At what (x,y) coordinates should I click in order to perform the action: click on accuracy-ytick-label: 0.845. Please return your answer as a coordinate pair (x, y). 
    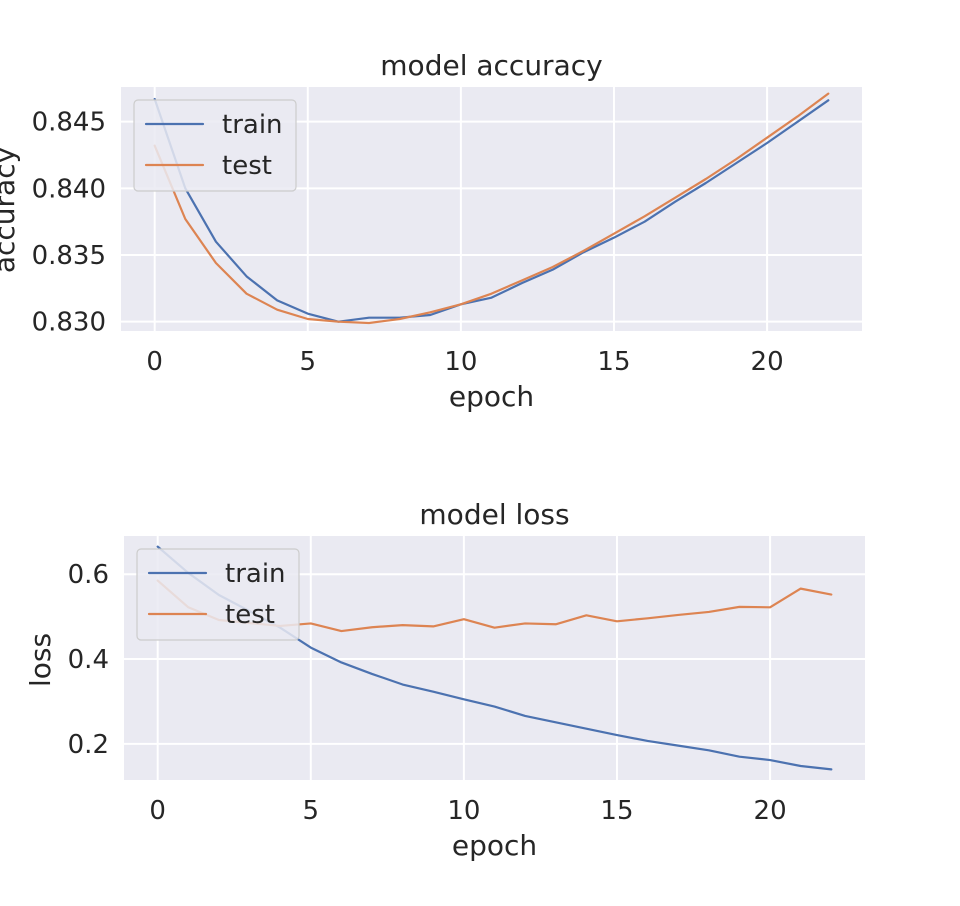
    Looking at the image, I should click on (69, 123).